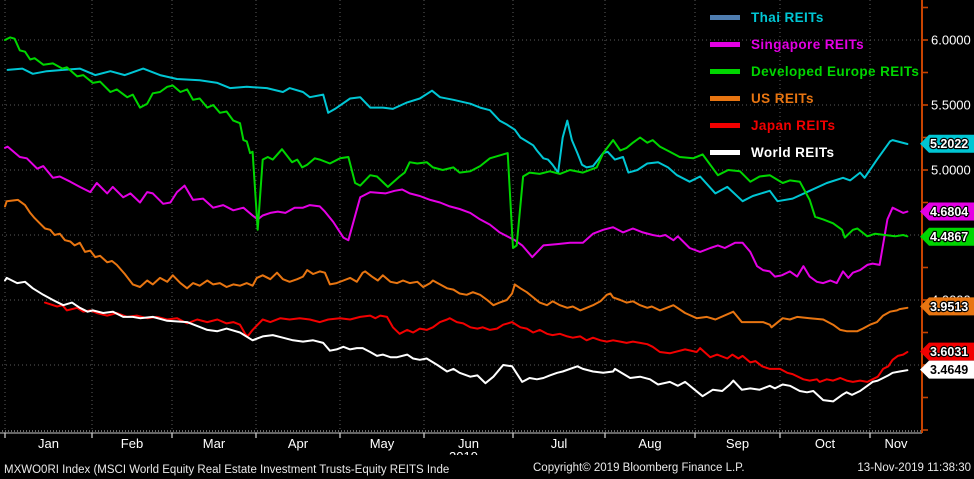 This screenshot has width=974, height=479. I want to click on last-price-badge-thai-reits, so click(947, 143).